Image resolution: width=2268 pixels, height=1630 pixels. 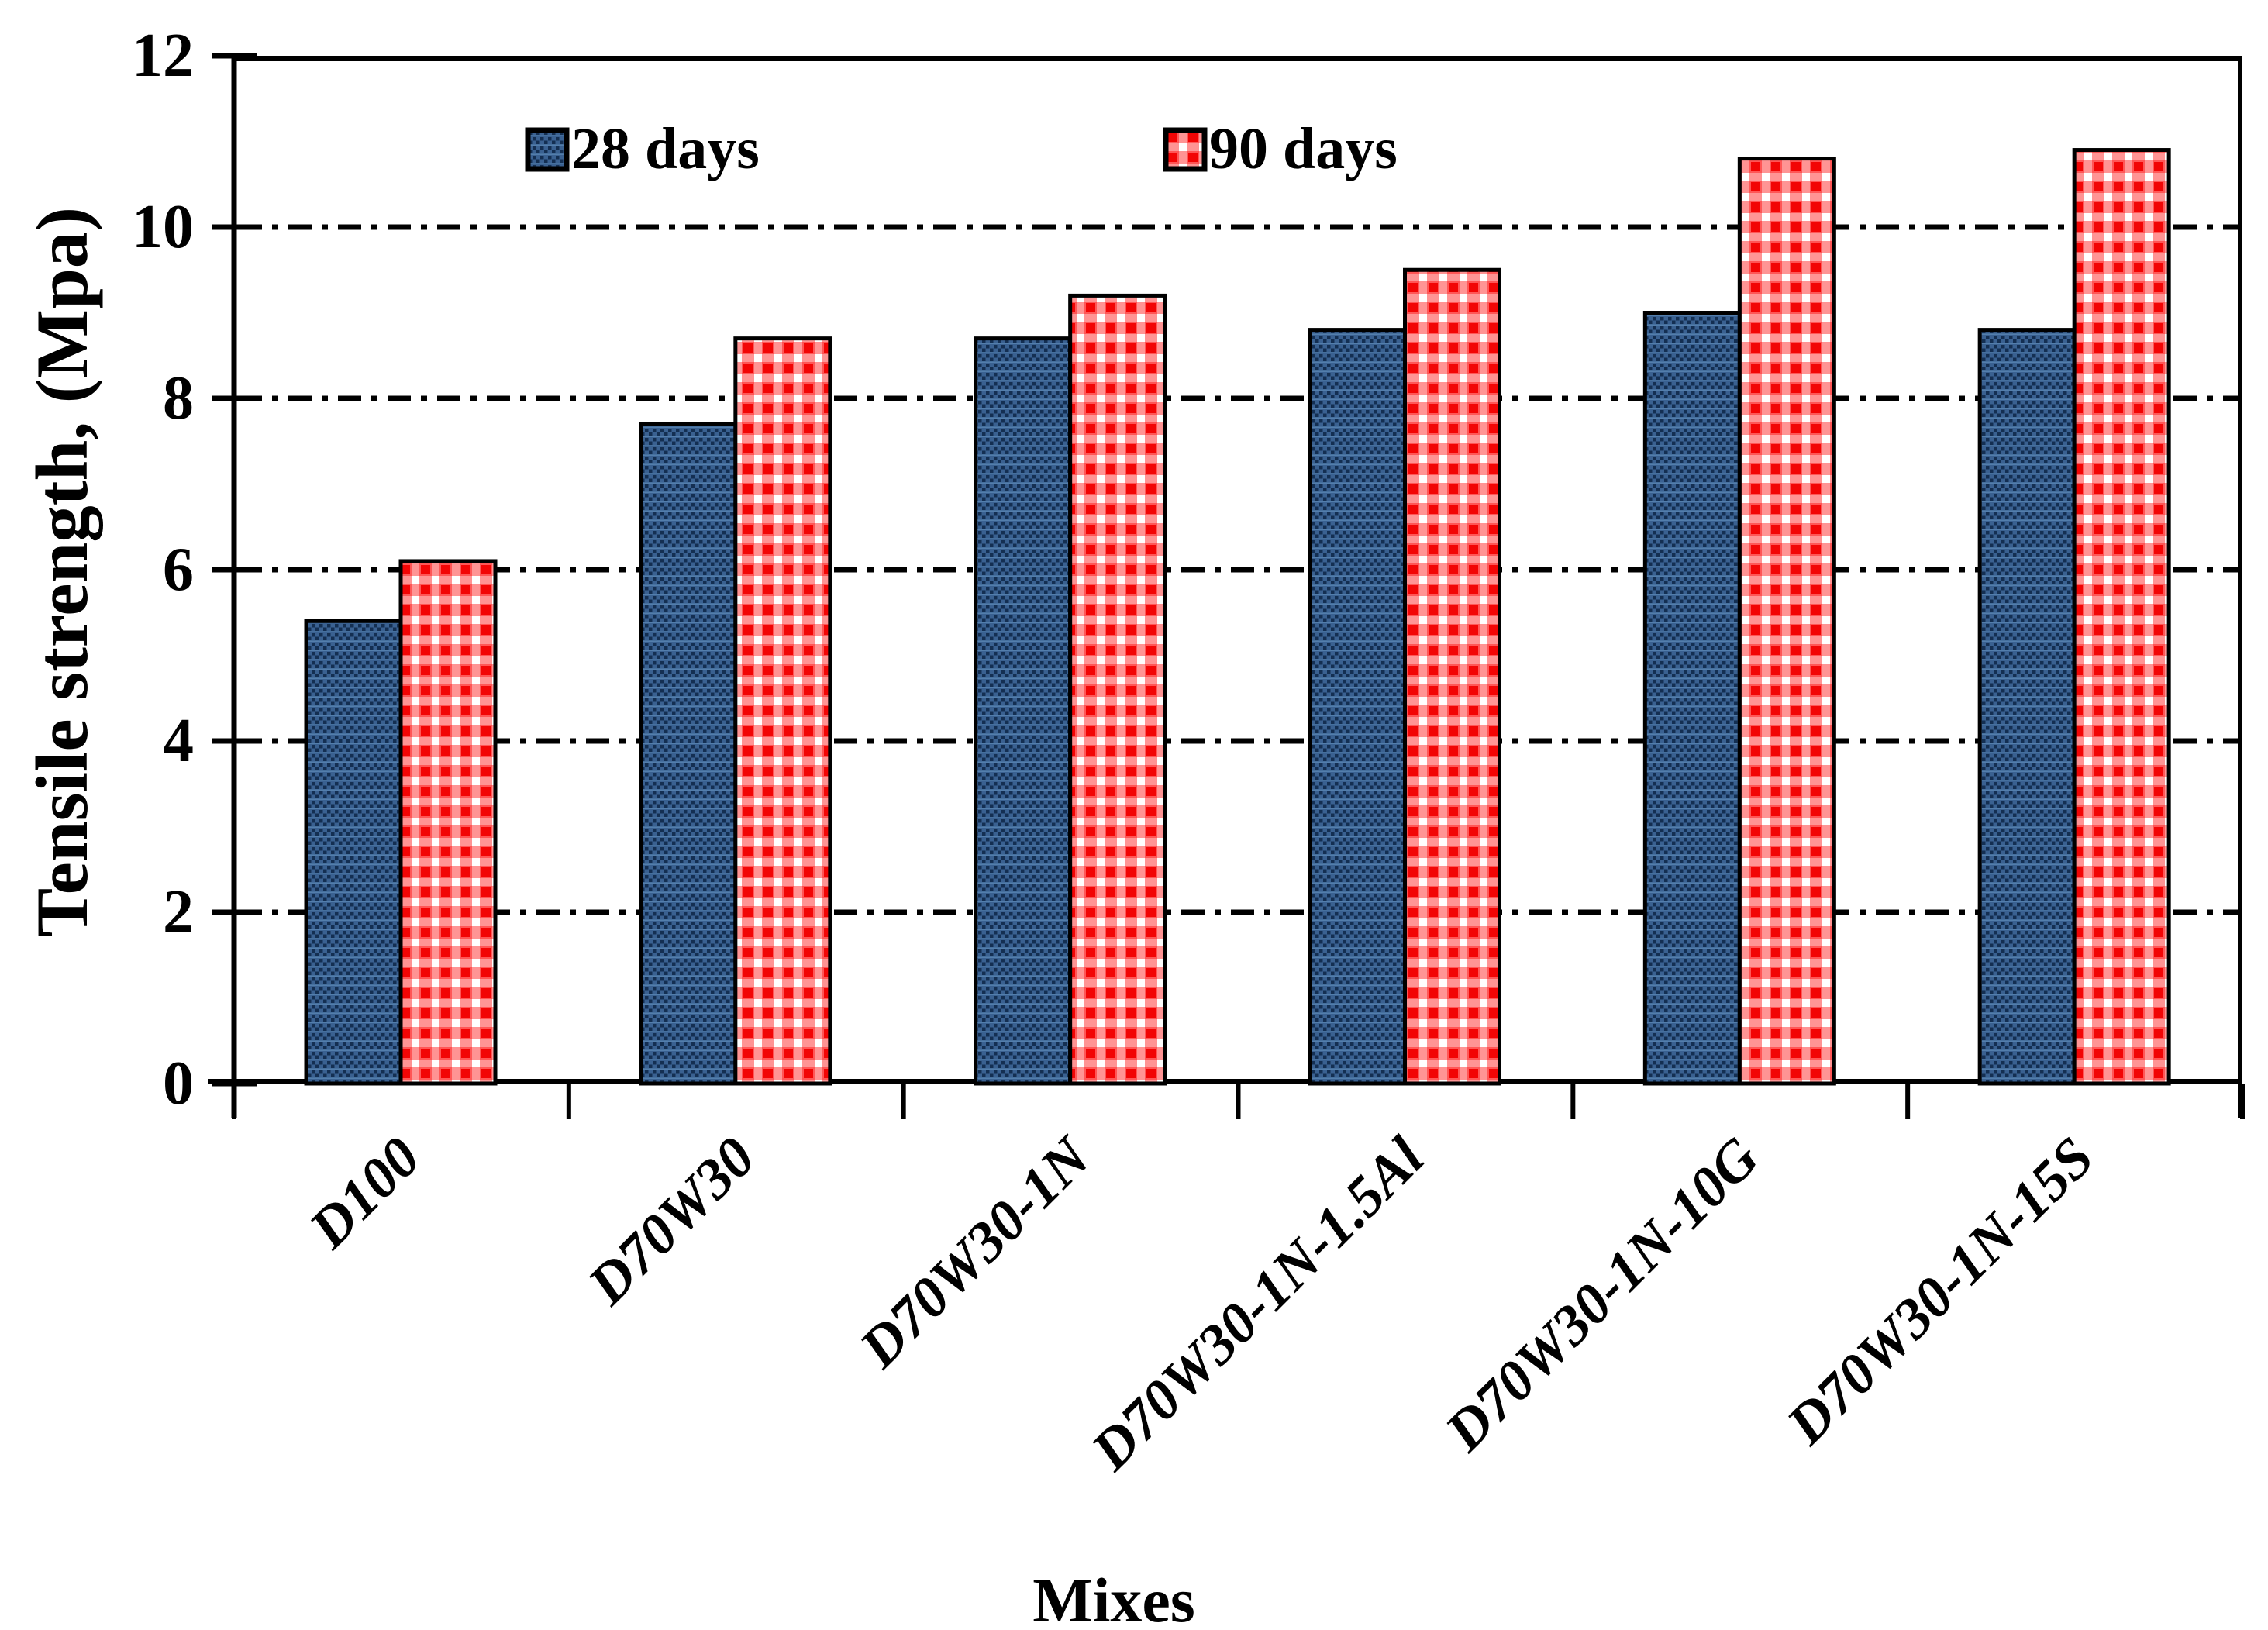 What do you see at coordinates (1303, 149) in the screenshot?
I see `legend-label-90-days: 90 days` at bounding box center [1303, 149].